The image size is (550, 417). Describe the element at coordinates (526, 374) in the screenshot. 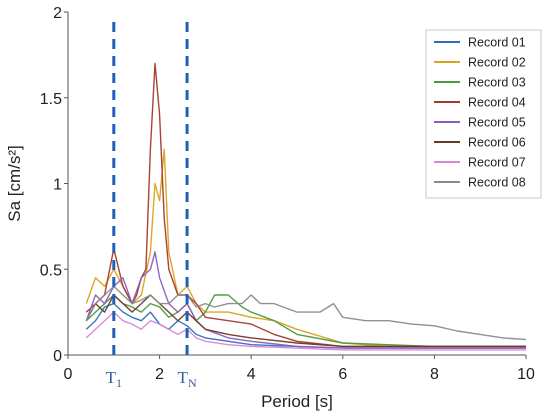

I see `x-tick-label-5: 10` at that location.